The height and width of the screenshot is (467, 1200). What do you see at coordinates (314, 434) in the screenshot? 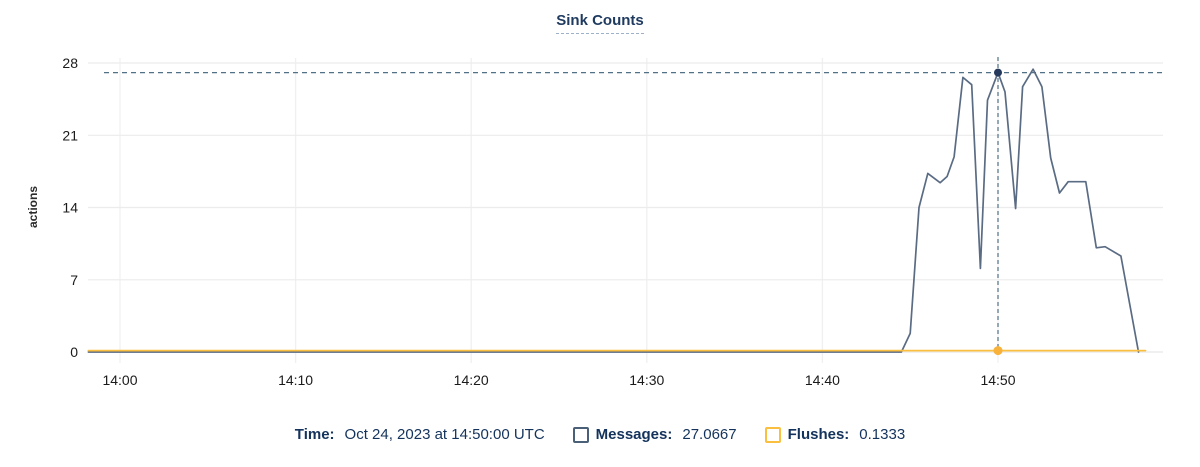
I see `tooltip-time-label: Time:` at bounding box center [314, 434].